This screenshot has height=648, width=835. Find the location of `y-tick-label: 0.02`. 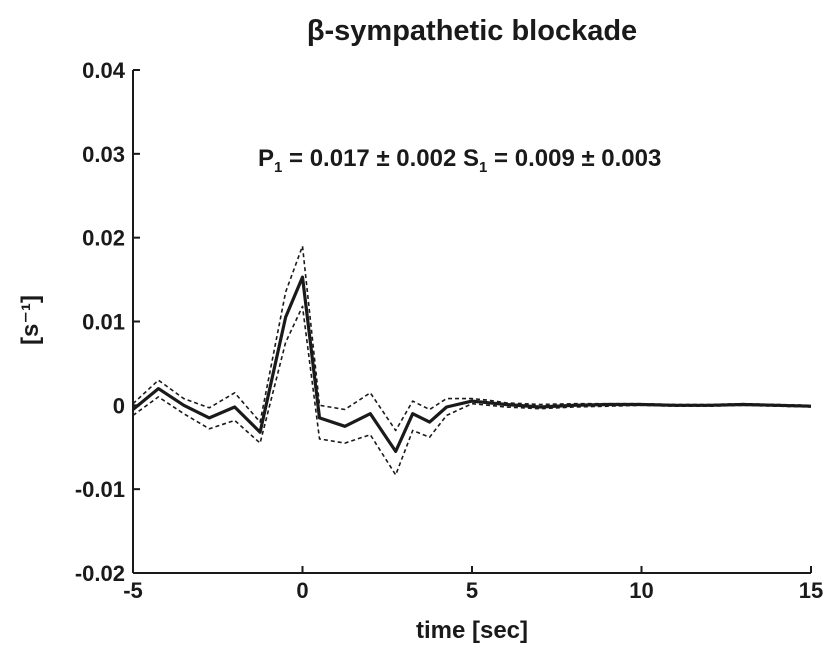

y-tick-label: 0.02 is located at coordinates (103, 238).